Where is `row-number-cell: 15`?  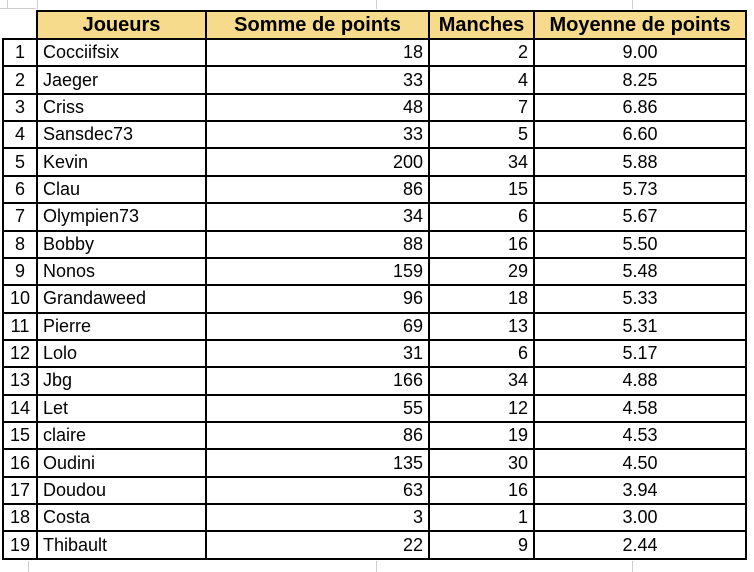
row-number-cell: 15 is located at coordinates (20, 436).